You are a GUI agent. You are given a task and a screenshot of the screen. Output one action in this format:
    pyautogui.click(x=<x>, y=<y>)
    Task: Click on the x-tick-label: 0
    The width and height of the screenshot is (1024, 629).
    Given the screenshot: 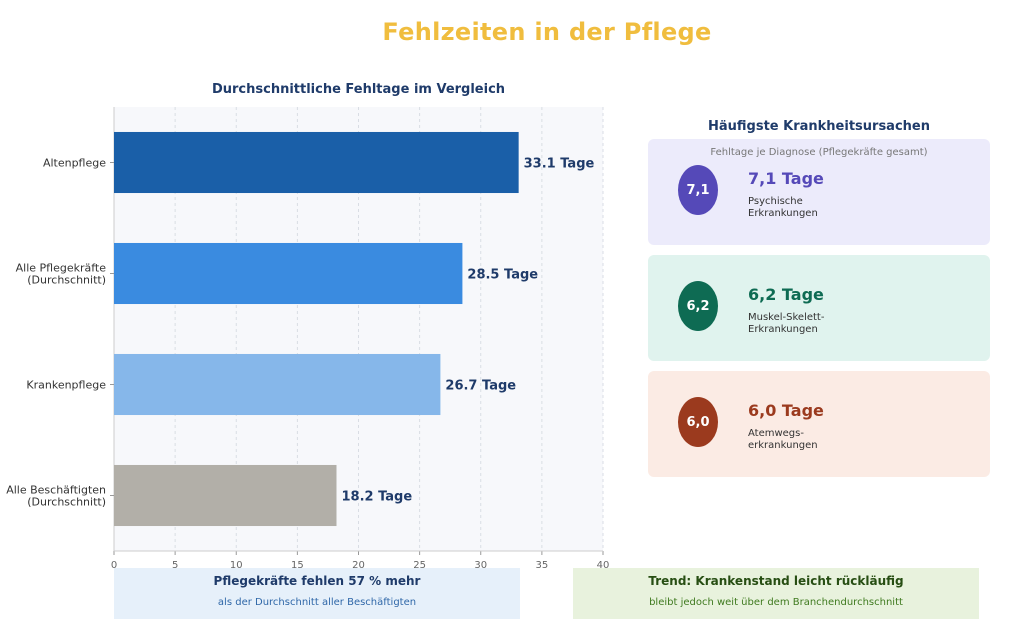 What is the action you would take?
    pyautogui.click(x=114, y=565)
    